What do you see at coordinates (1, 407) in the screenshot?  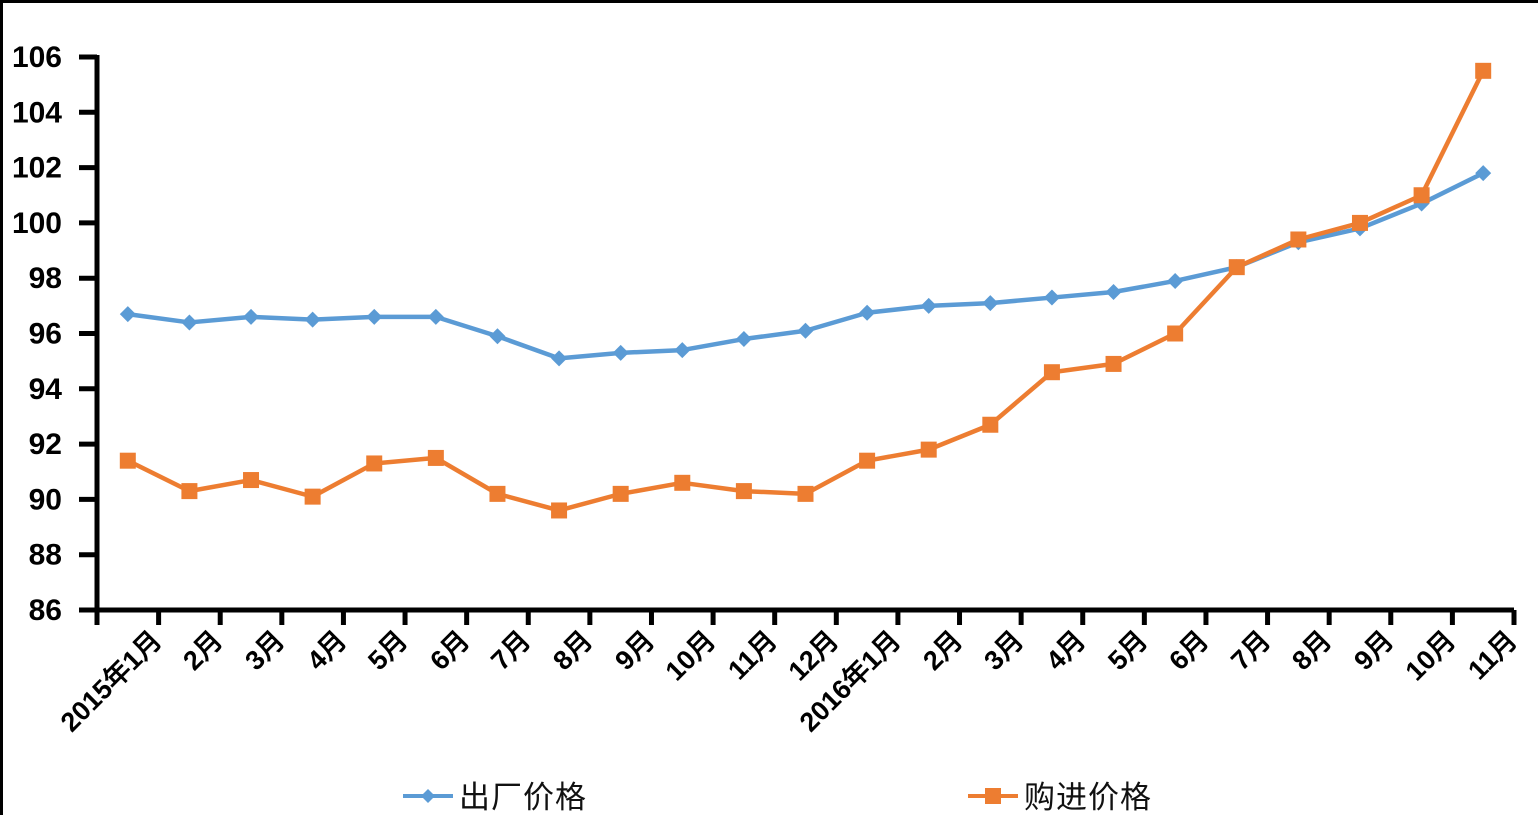 I see `image-border-left` at bounding box center [1, 407].